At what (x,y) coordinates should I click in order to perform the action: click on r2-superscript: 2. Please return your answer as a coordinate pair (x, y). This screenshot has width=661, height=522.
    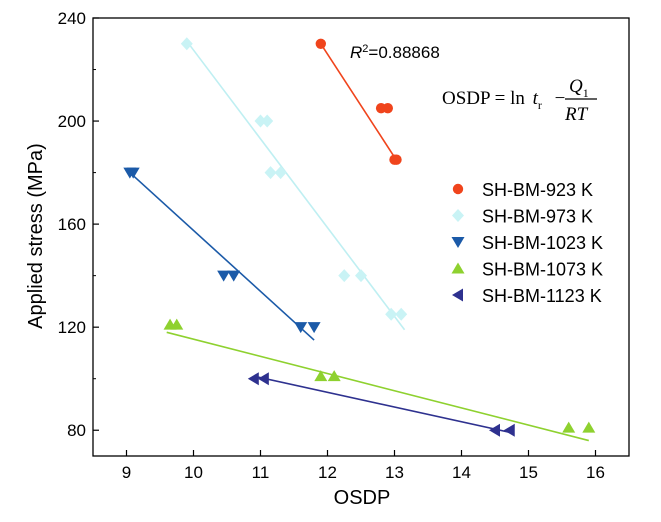
    Looking at the image, I should click on (365, 49).